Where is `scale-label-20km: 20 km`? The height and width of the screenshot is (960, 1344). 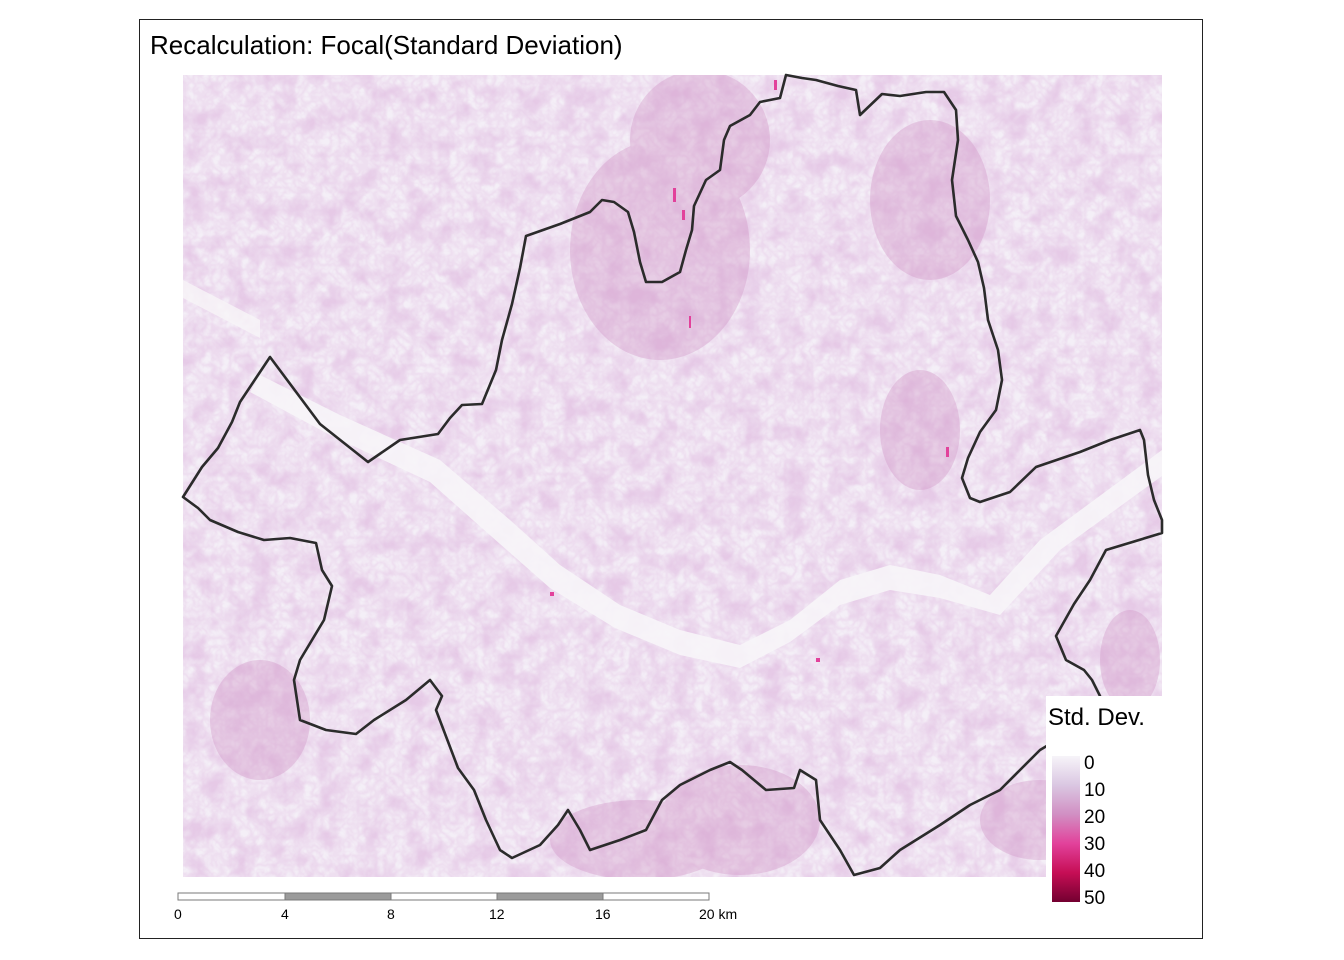
scale-label-20km: 20 km is located at coordinates (718, 914).